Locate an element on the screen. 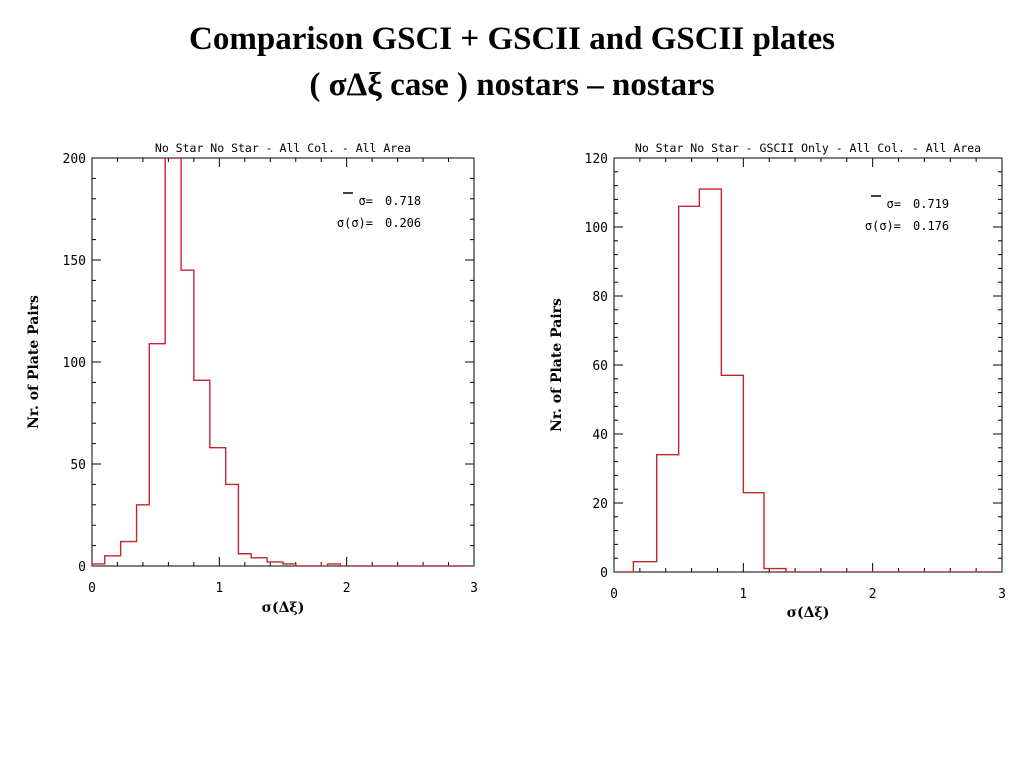 The image size is (1024, 768). stat-value: 0.176 is located at coordinates (931, 226).